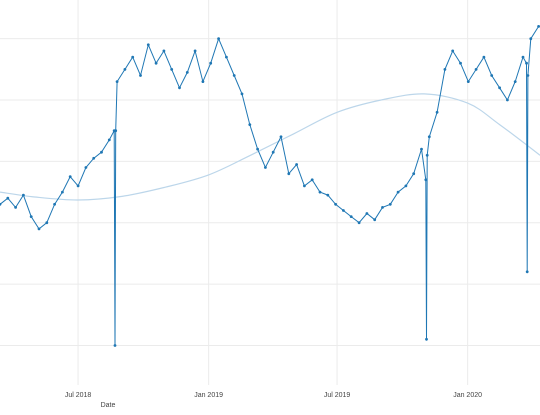  Describe the element at coordinates (108, 405) in the screenshot. I see `x-axis-title: Date` at that location.